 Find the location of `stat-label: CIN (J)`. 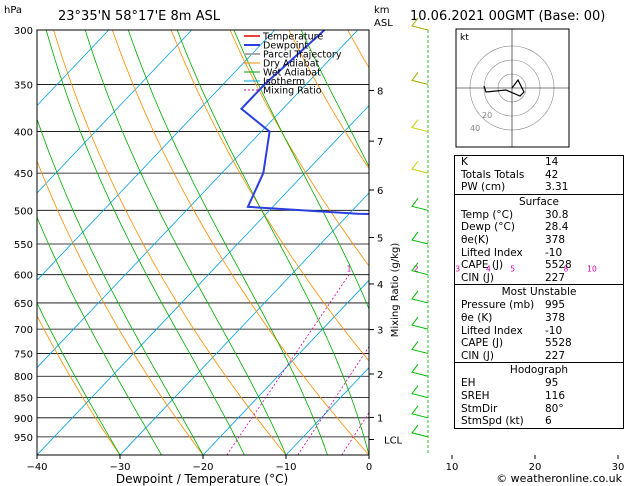

stat-label: CIN (J) is located at coordinates (477, 355).